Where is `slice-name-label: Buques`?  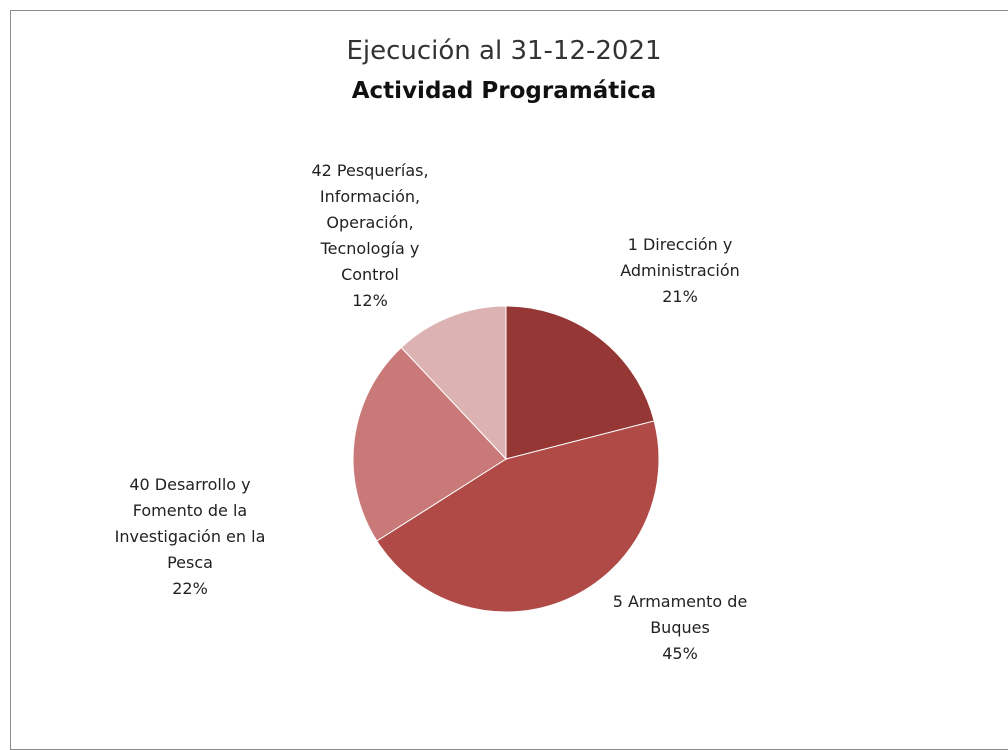 slice-name-label: Buques is located at coordinates (680, 627).